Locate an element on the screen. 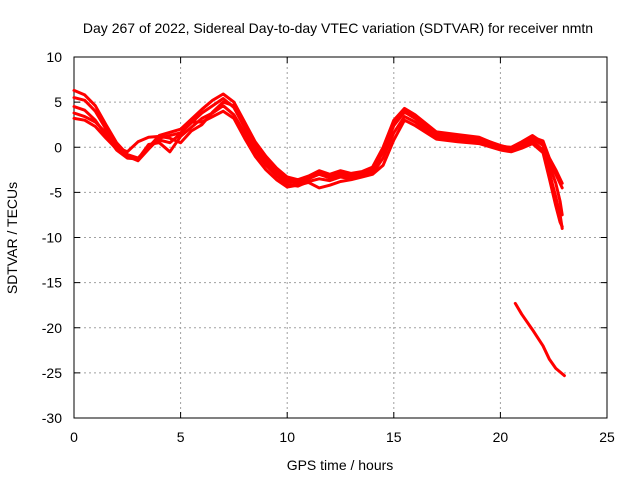 The height and width of the screenshot is (480, 640). y-axis-title: SDTVAR / TECUs is located at coordinates (12, 238).